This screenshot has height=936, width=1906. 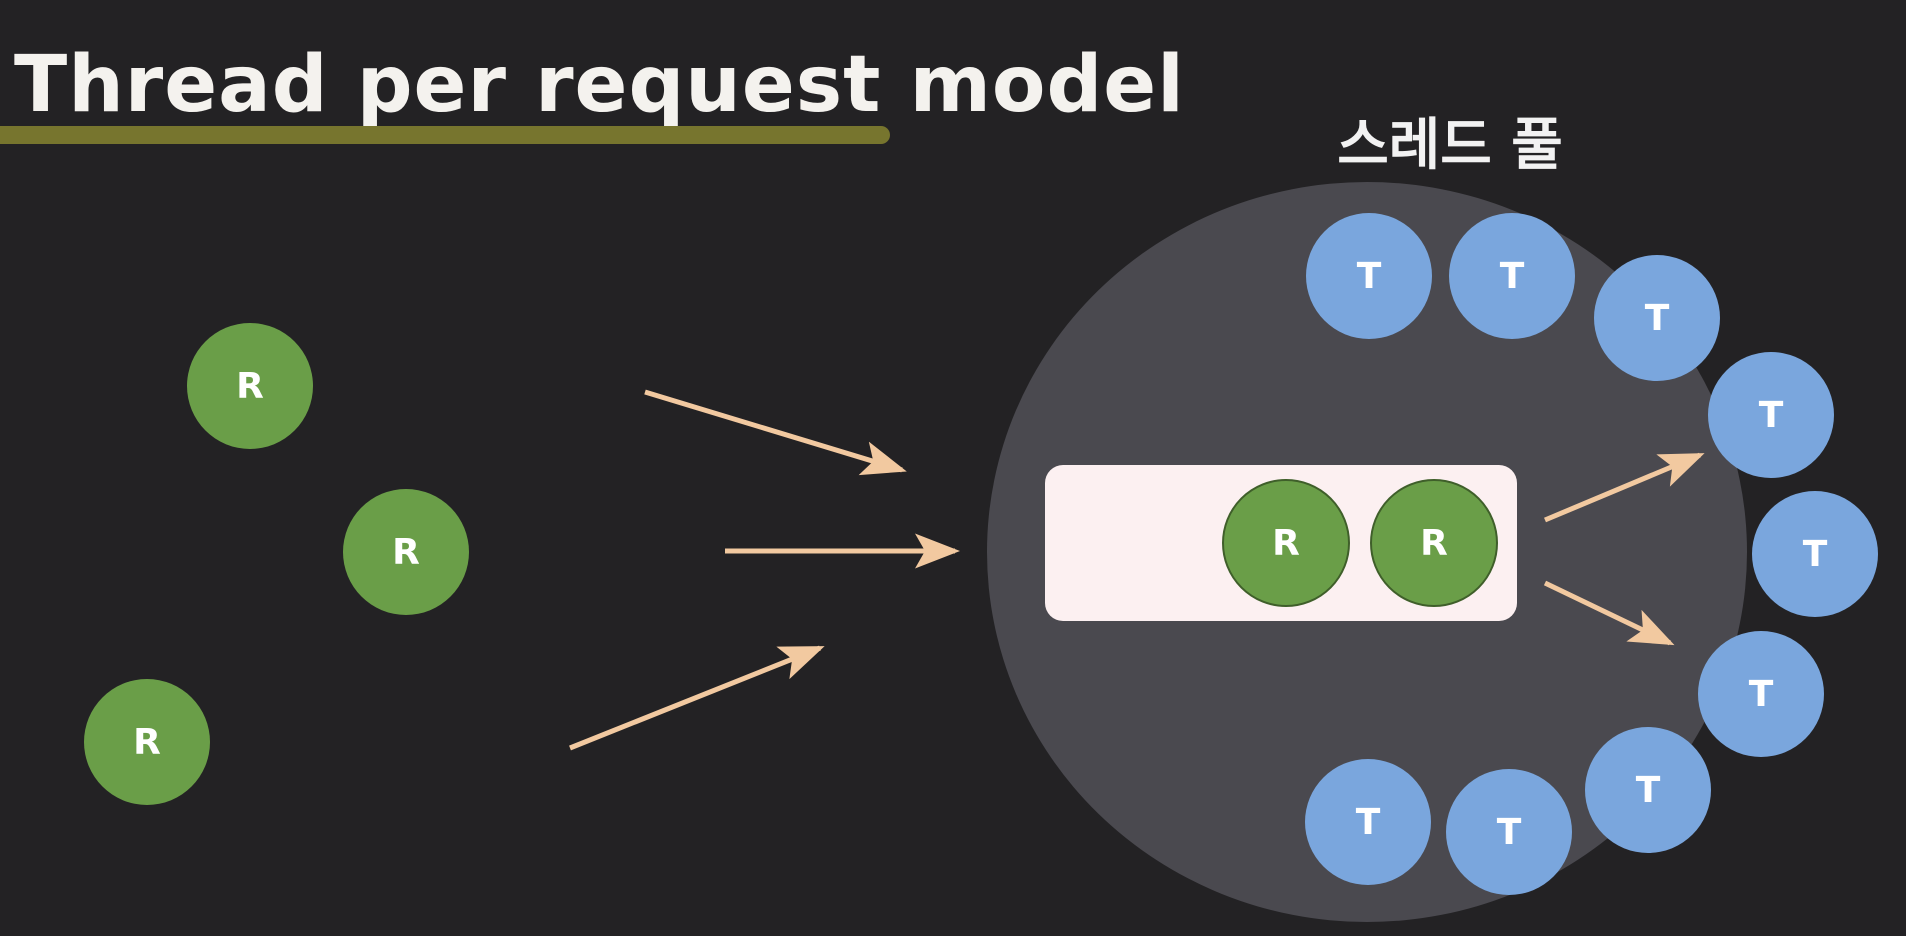 What do you see at coordinates (445, 135) in the screenshot?
I see `title-underline` at bounding box center [445, 135].